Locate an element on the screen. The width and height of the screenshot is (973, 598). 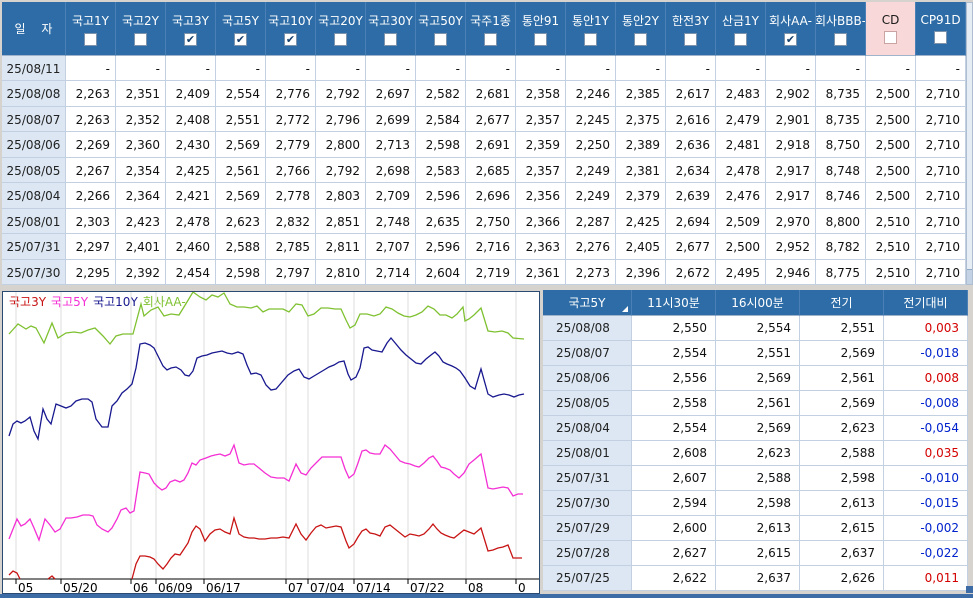
column-header-산금1Y: 산금1Y is located at coordinates (741, 29).